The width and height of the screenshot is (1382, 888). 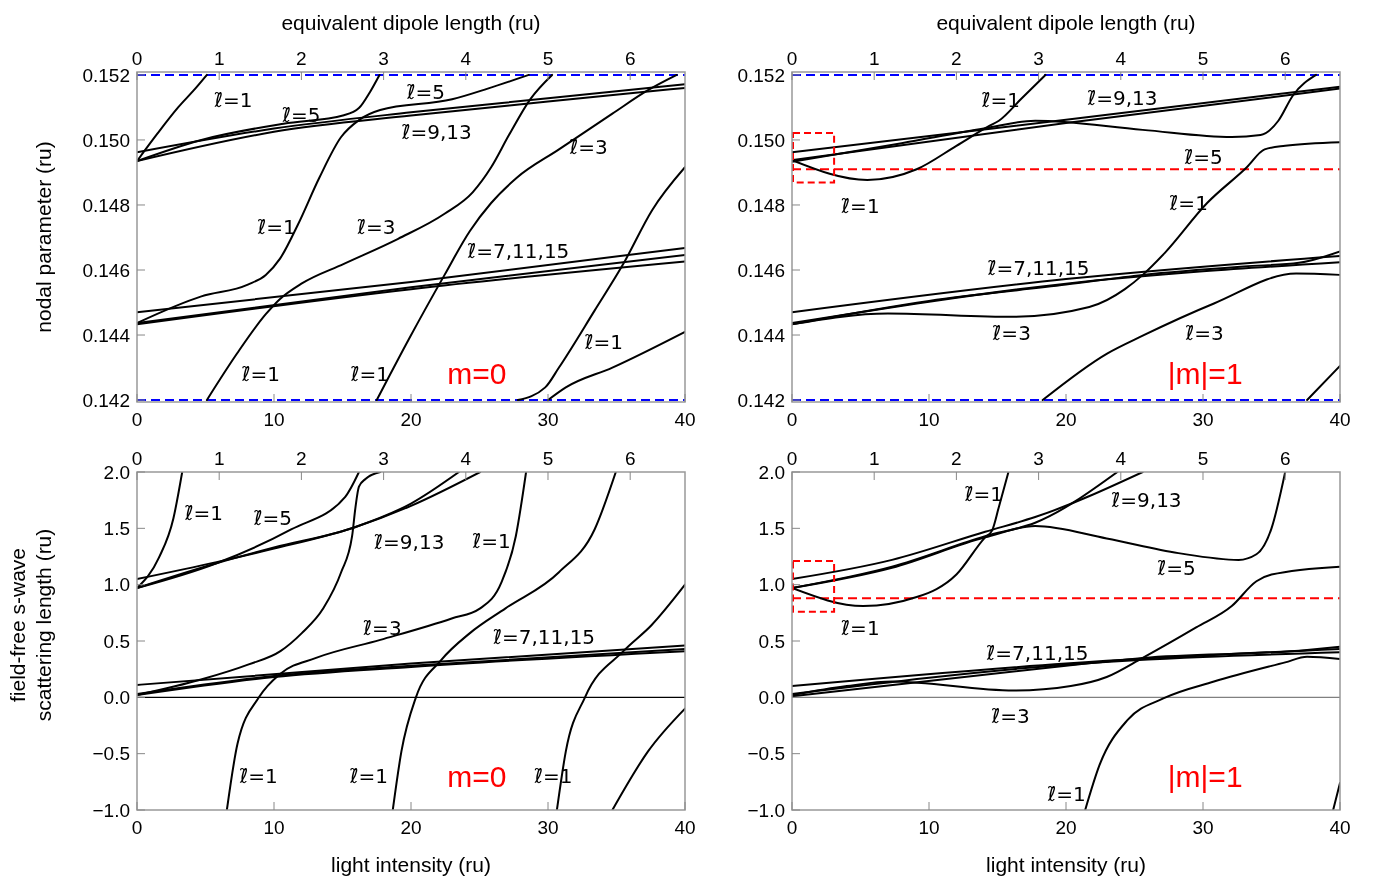 What do you see at coordinates (761, 270) in the screenshot?
I see `y-tick-label: 0.146` at bounding box center [761, 270].